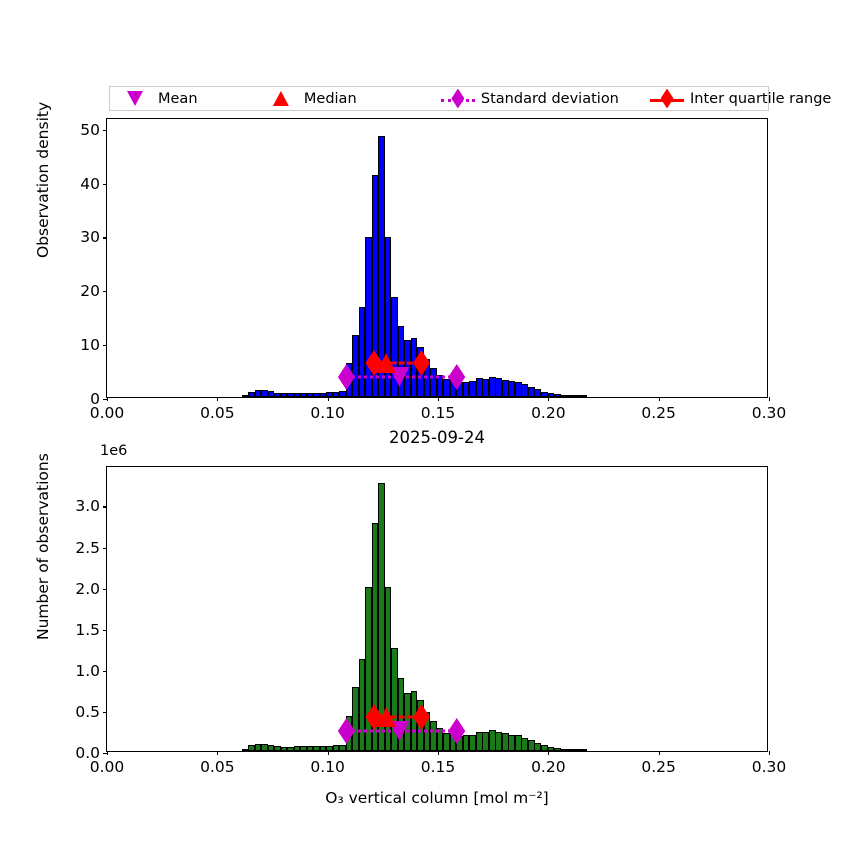 The width and height of the screenshot is (850, 850). I want to click on y-axis-label-top: Observation density, so click(43, 179).